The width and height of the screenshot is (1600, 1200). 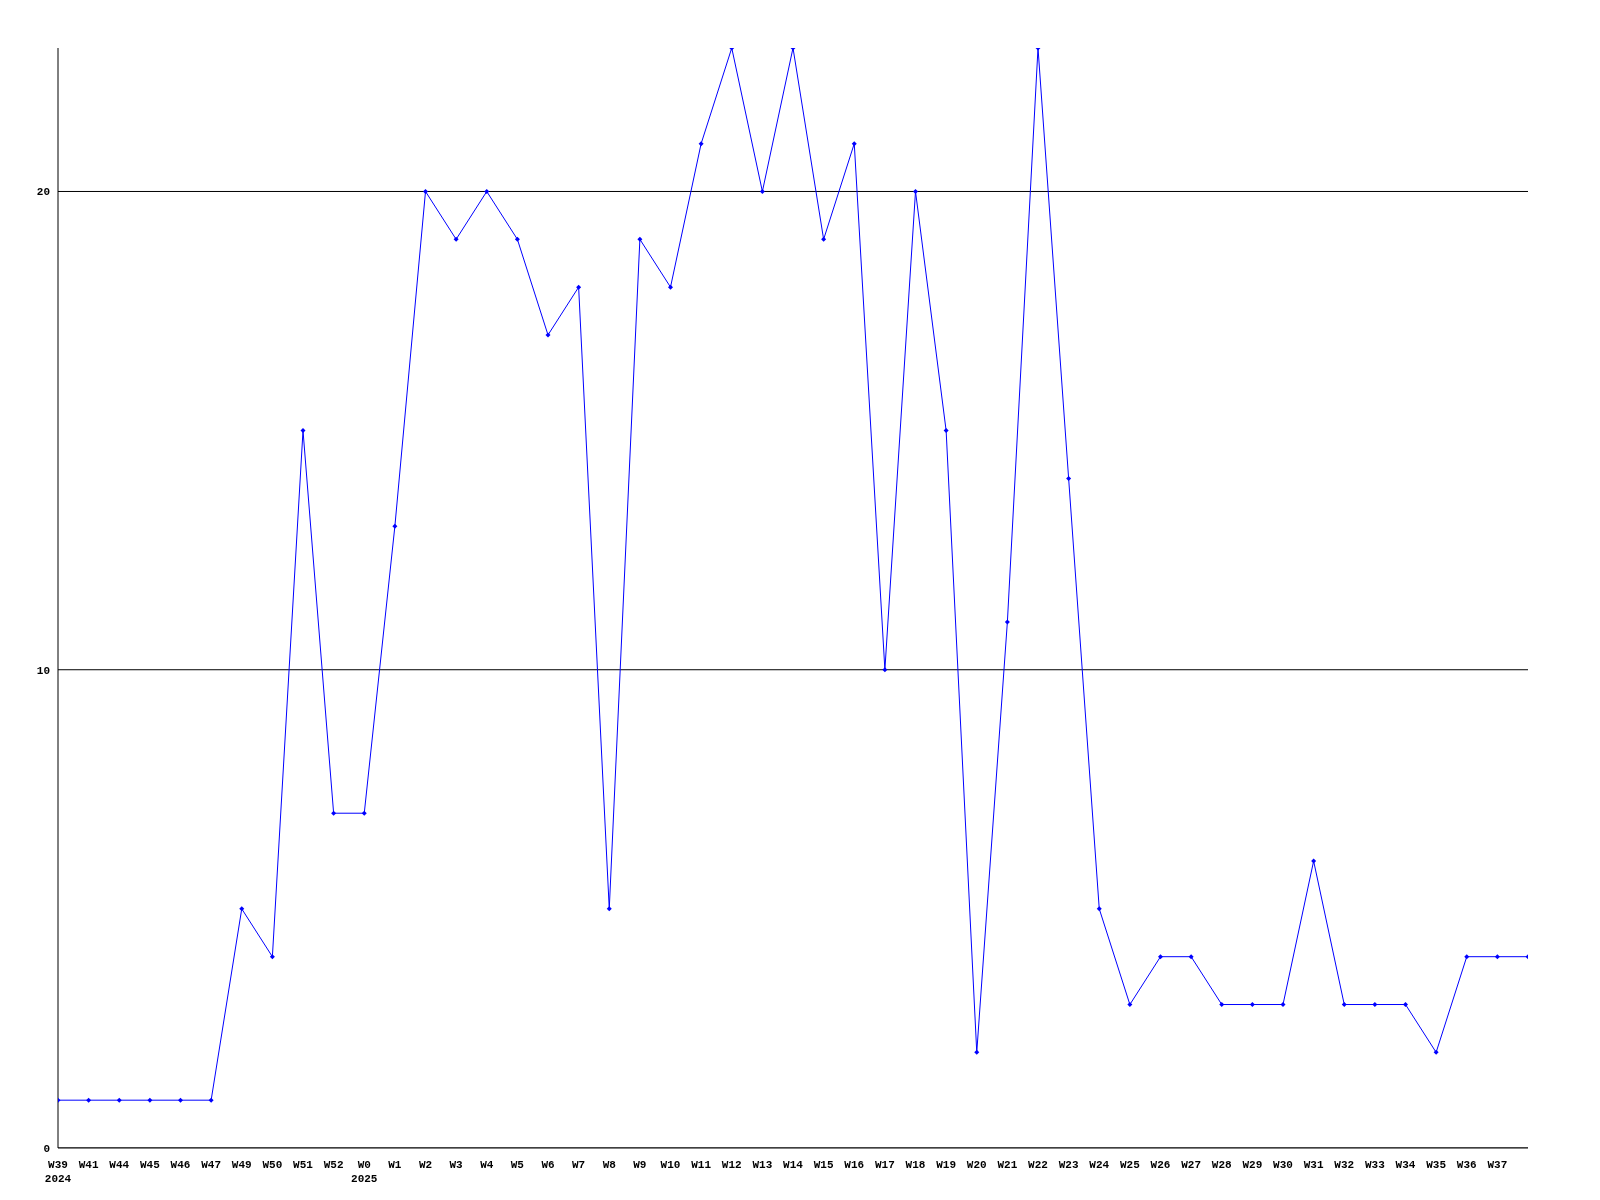 I want to click on x-tick-label: W19, so click(x=946, y=1165).